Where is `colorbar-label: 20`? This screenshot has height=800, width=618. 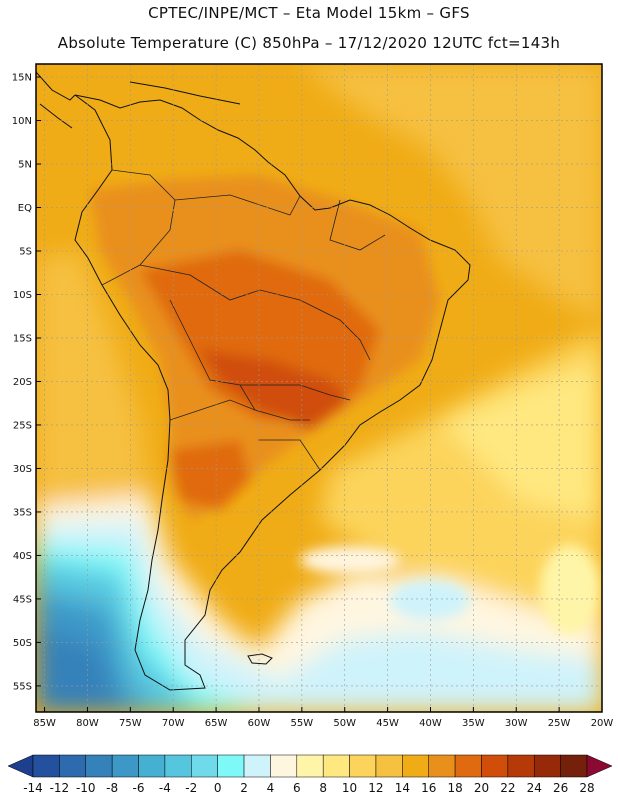
colorbar-label: 20 is located at coordinates (481, 788).